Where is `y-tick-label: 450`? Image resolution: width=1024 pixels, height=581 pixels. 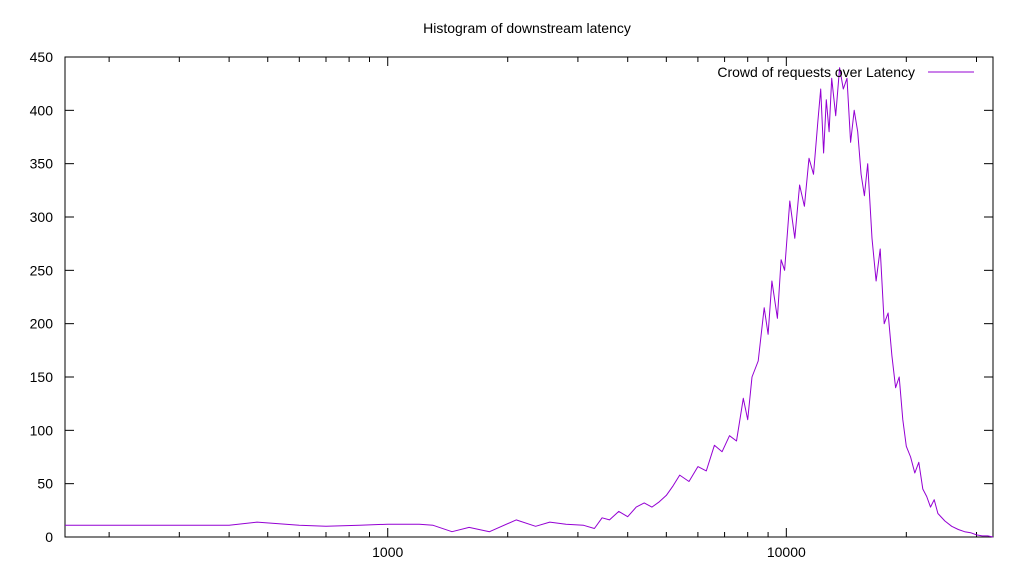
y-tick-label: 450 is located at coordinates (42, 57).